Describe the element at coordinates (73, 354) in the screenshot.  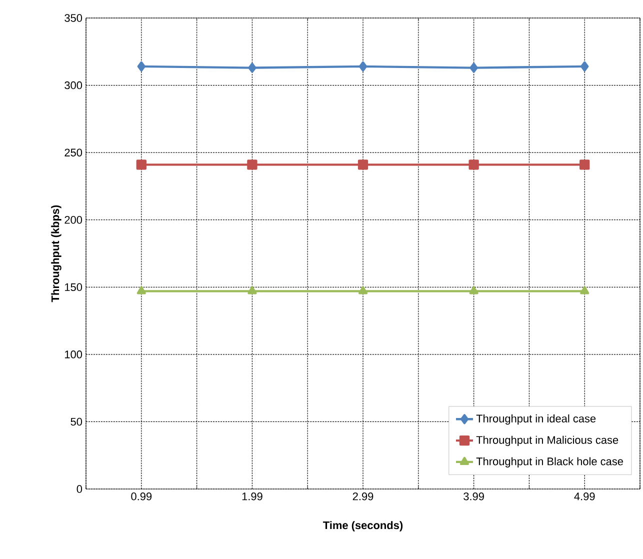
I see `y-tick-label: 100` at that location.